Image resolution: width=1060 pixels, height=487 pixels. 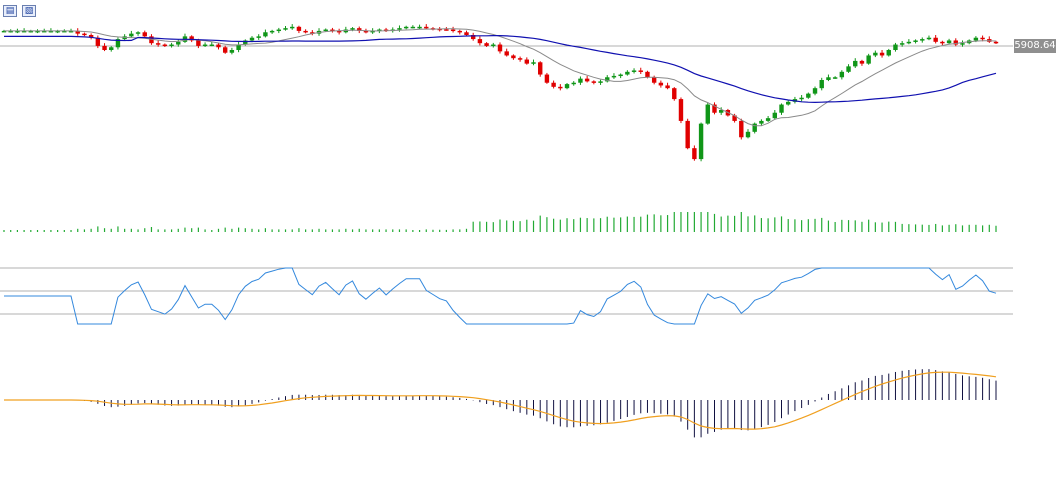 What do you see at coordinates (500, 296) in the screenshot?
I see `rsi-line` at bounding box center [500, 296].